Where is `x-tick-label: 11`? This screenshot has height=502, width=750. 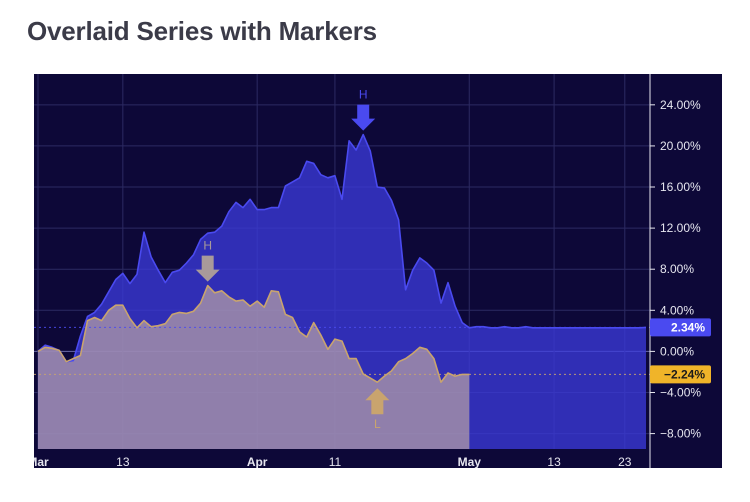
x-tick-label: 11 is located at coordinates (335, 461).